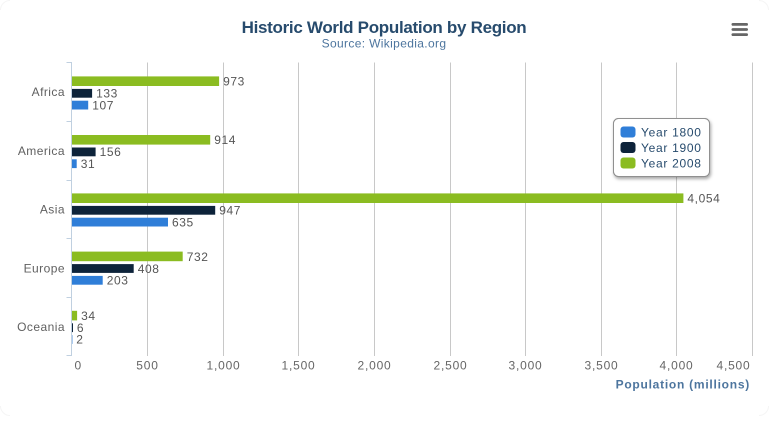 This screenshot has width=769, height=421. I want to click on svg-text: 1,500, so click(298, 366).